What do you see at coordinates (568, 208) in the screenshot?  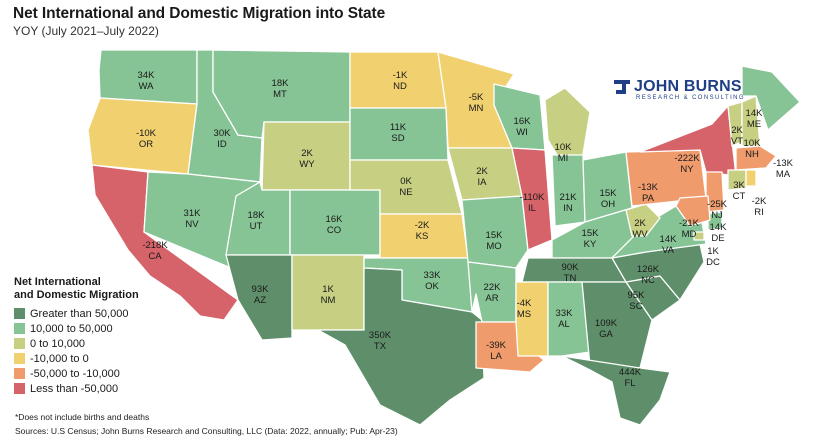 I see `state-abbr: IN` at bounding box center [568, 208].